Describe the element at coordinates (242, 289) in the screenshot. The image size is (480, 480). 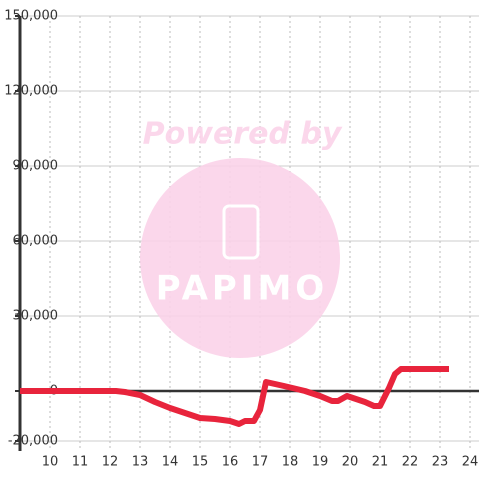
I see `watermark-logo: PAPIMO` at that location.